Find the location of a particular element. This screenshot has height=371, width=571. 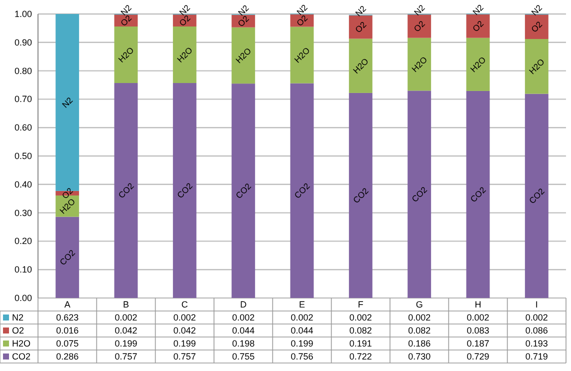

y-tick-label: 0.70 is located at coordinates (23, 99).